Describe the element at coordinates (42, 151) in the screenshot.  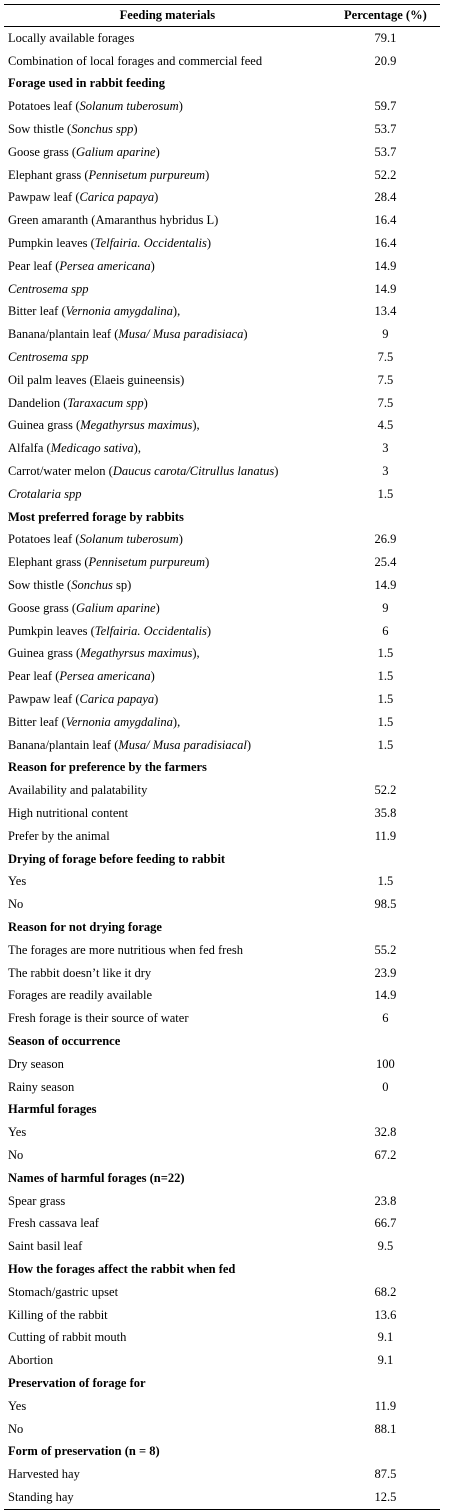
I see `cell-text: Goose grass (` at that location.